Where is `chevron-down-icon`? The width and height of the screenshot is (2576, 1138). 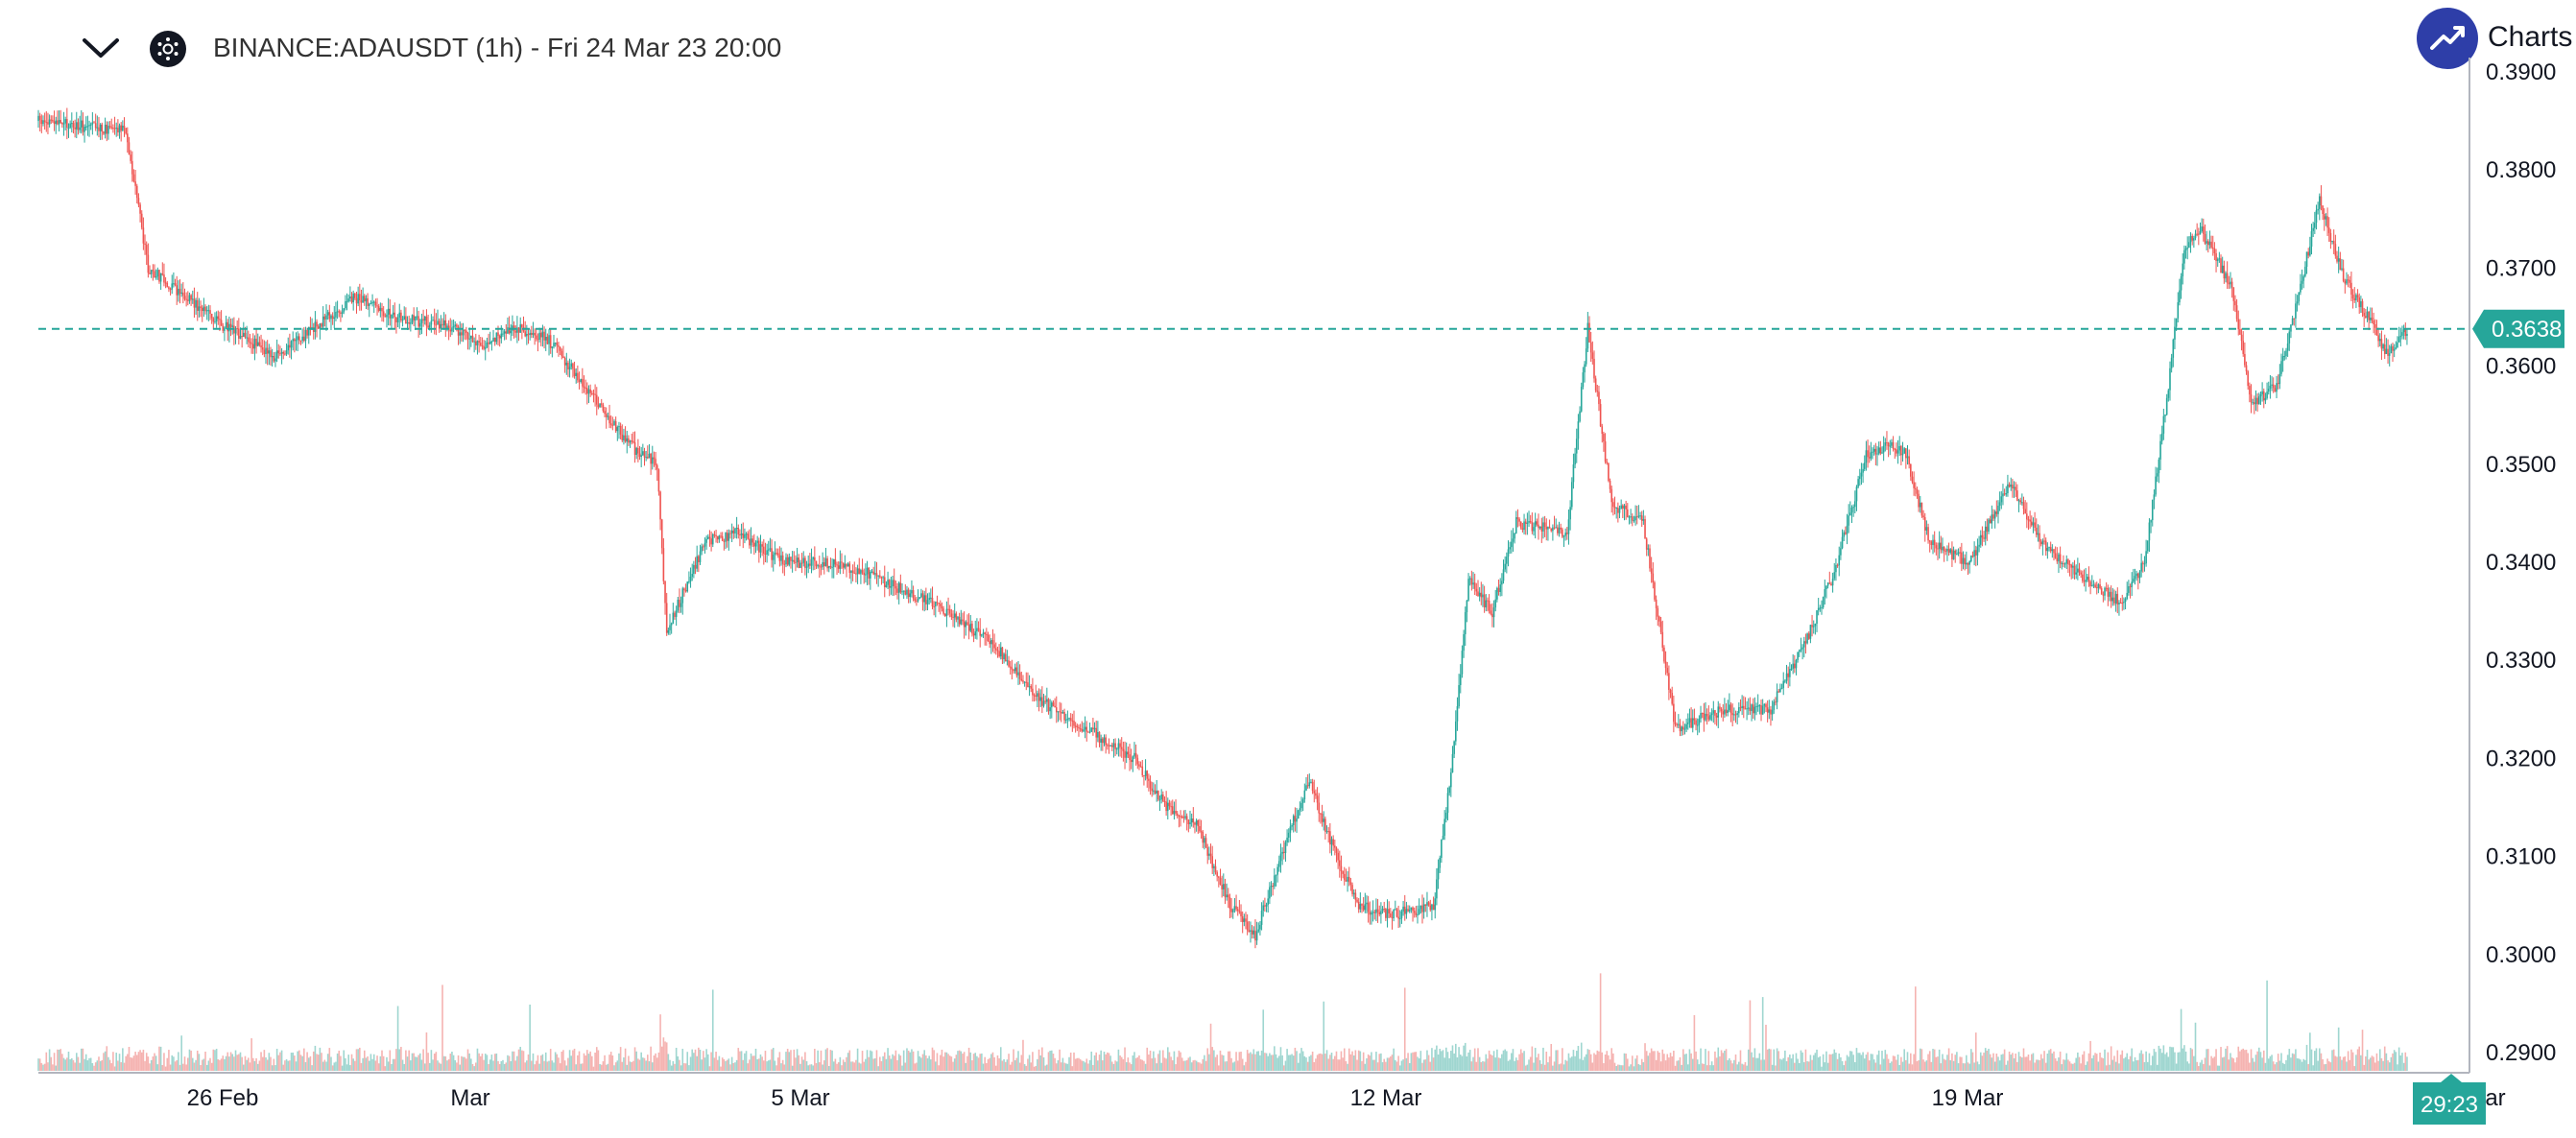 chevron-down-icon is located at coordinates (101, 48).